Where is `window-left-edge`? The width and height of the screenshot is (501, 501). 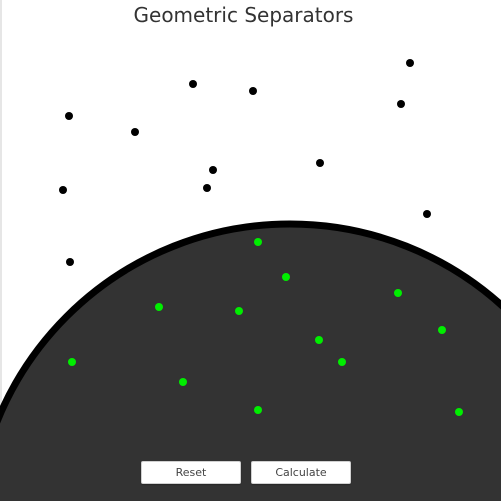
window-left-edge is located at coordinates (1, 250).